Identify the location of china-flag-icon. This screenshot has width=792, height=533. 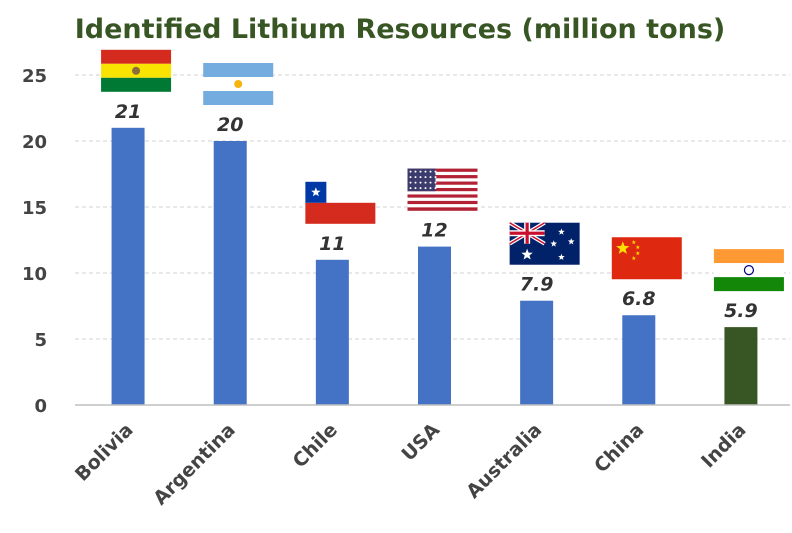
(646, 258).